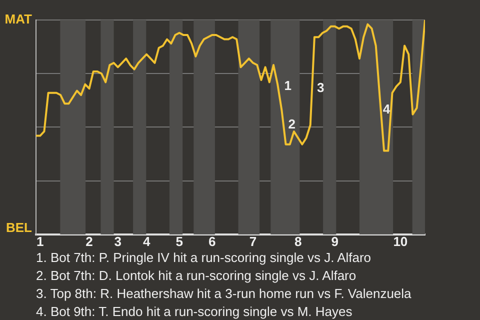 Image resolution: width=480 pixels, height=320 pixels. What do you see at coordinates (212, 241) in the screenshot?
I see `x-tick-label: 6` at bounding box center [212, 241].